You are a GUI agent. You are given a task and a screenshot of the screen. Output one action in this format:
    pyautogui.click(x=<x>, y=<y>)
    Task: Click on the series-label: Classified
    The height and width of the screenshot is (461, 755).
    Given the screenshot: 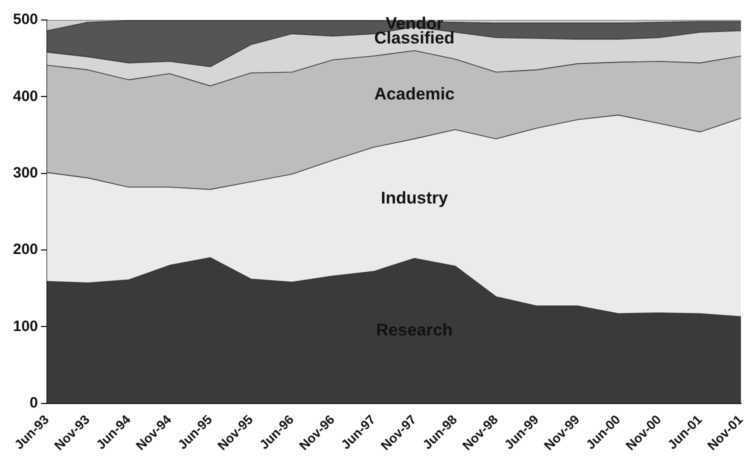 What is the action you would take?
    pyautogui.click(x=414, y=38)
    